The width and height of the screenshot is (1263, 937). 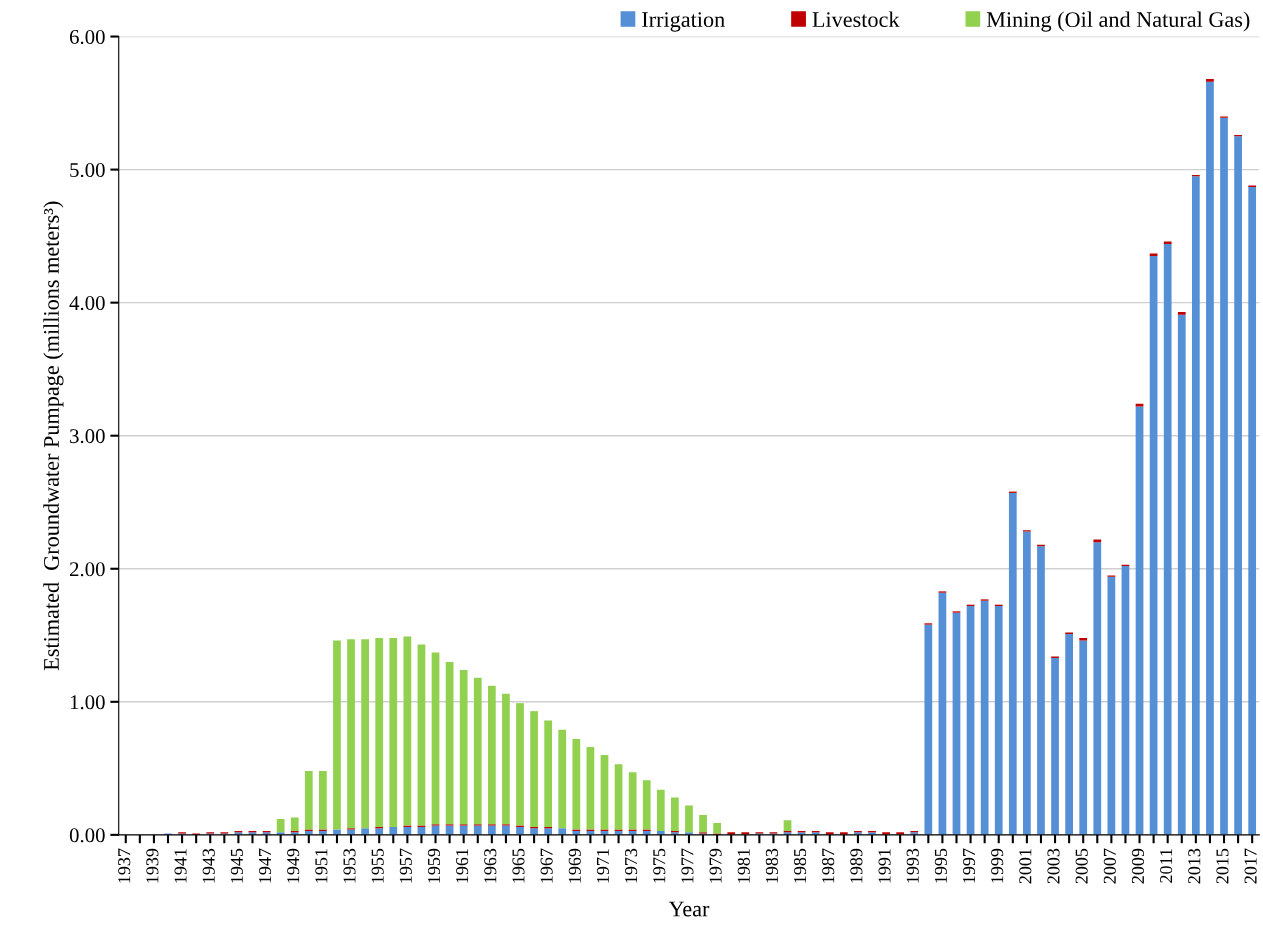 I want to click on x-tick-label: 1975, so click(x=659, y=865).